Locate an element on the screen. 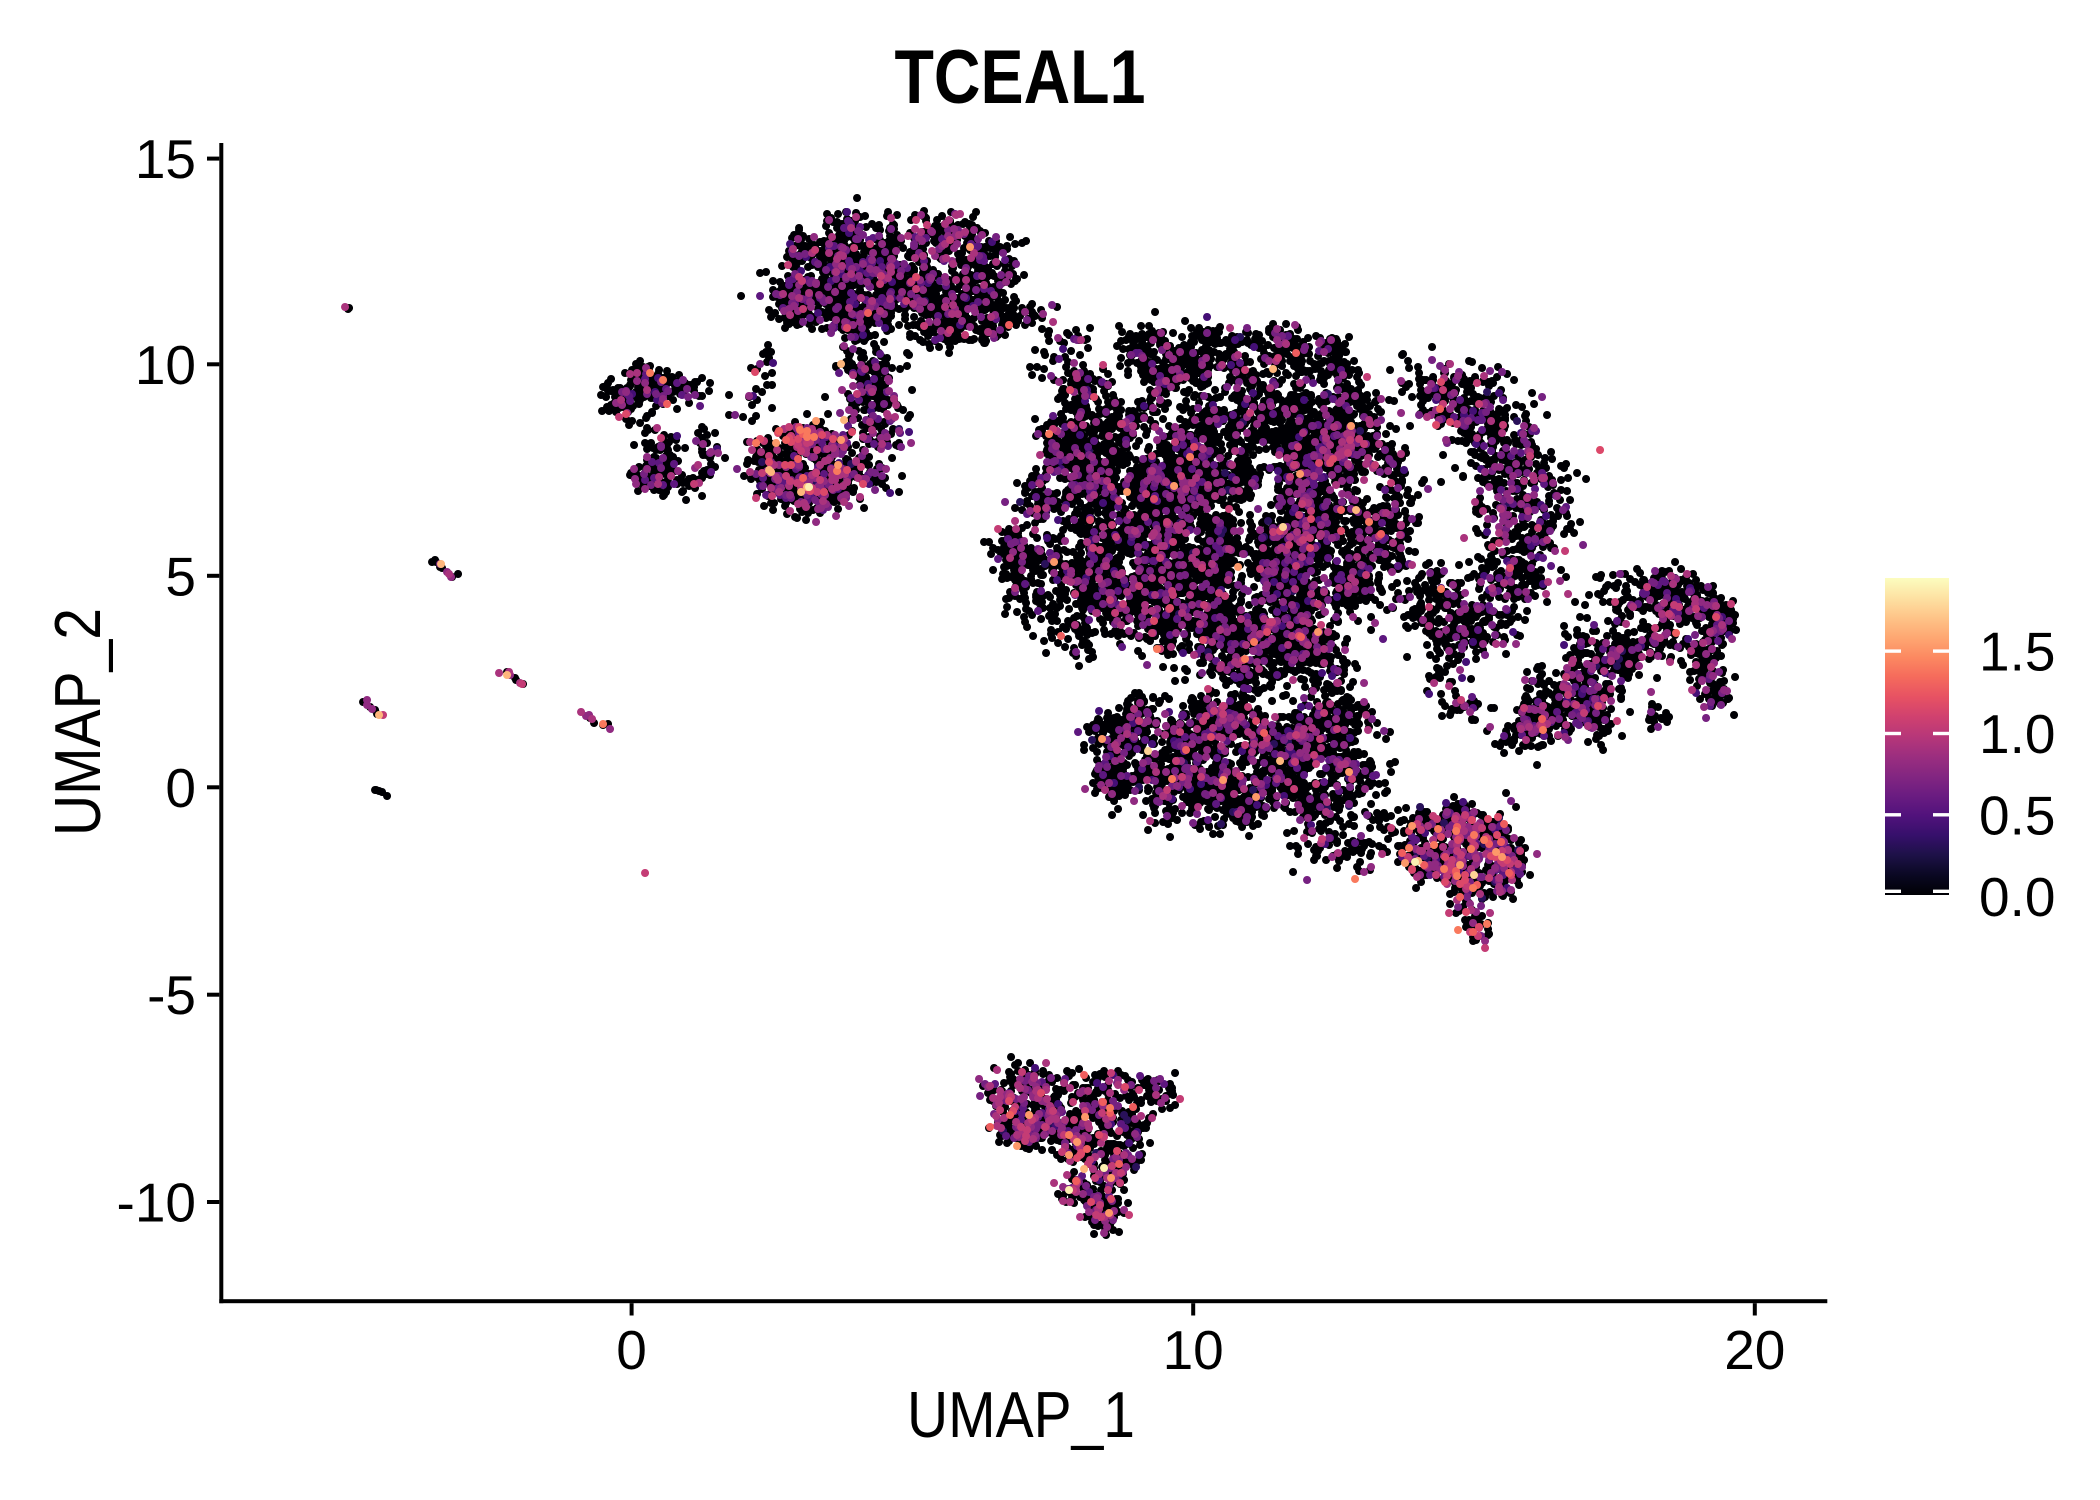 Image resolution: width=2100 pixels, height=1500 pixels. svg-text: 15 is located at coordinates (165, 159).